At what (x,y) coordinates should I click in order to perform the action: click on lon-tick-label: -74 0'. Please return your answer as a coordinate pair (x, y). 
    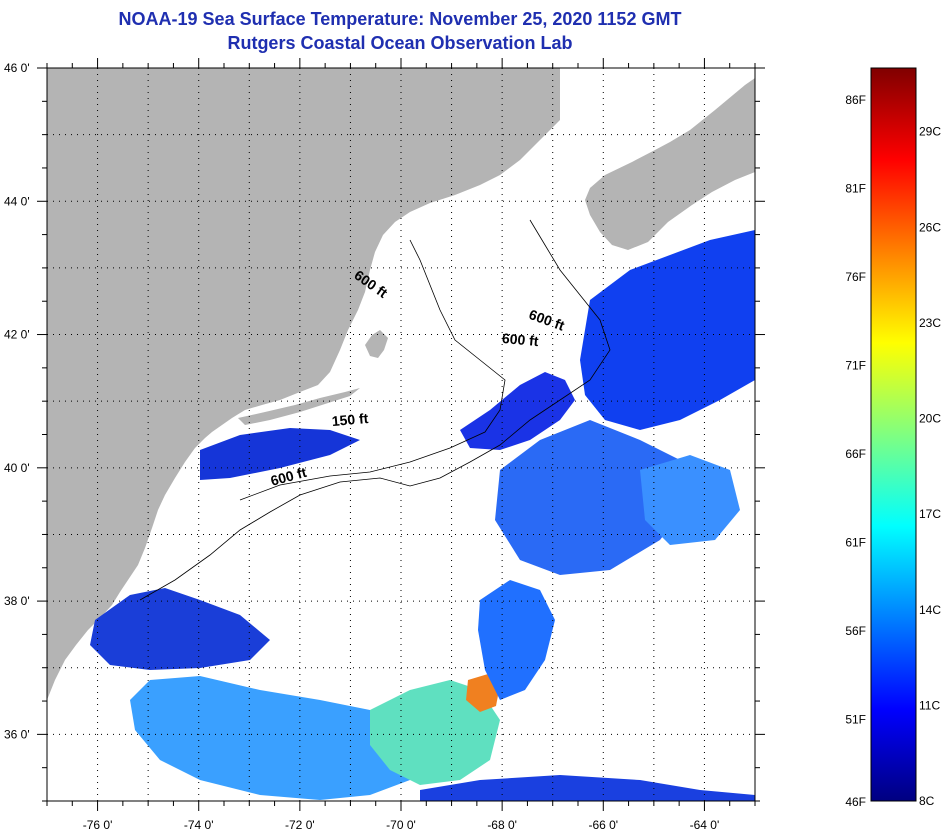
    Looking at the image, I should click on (199, 825).